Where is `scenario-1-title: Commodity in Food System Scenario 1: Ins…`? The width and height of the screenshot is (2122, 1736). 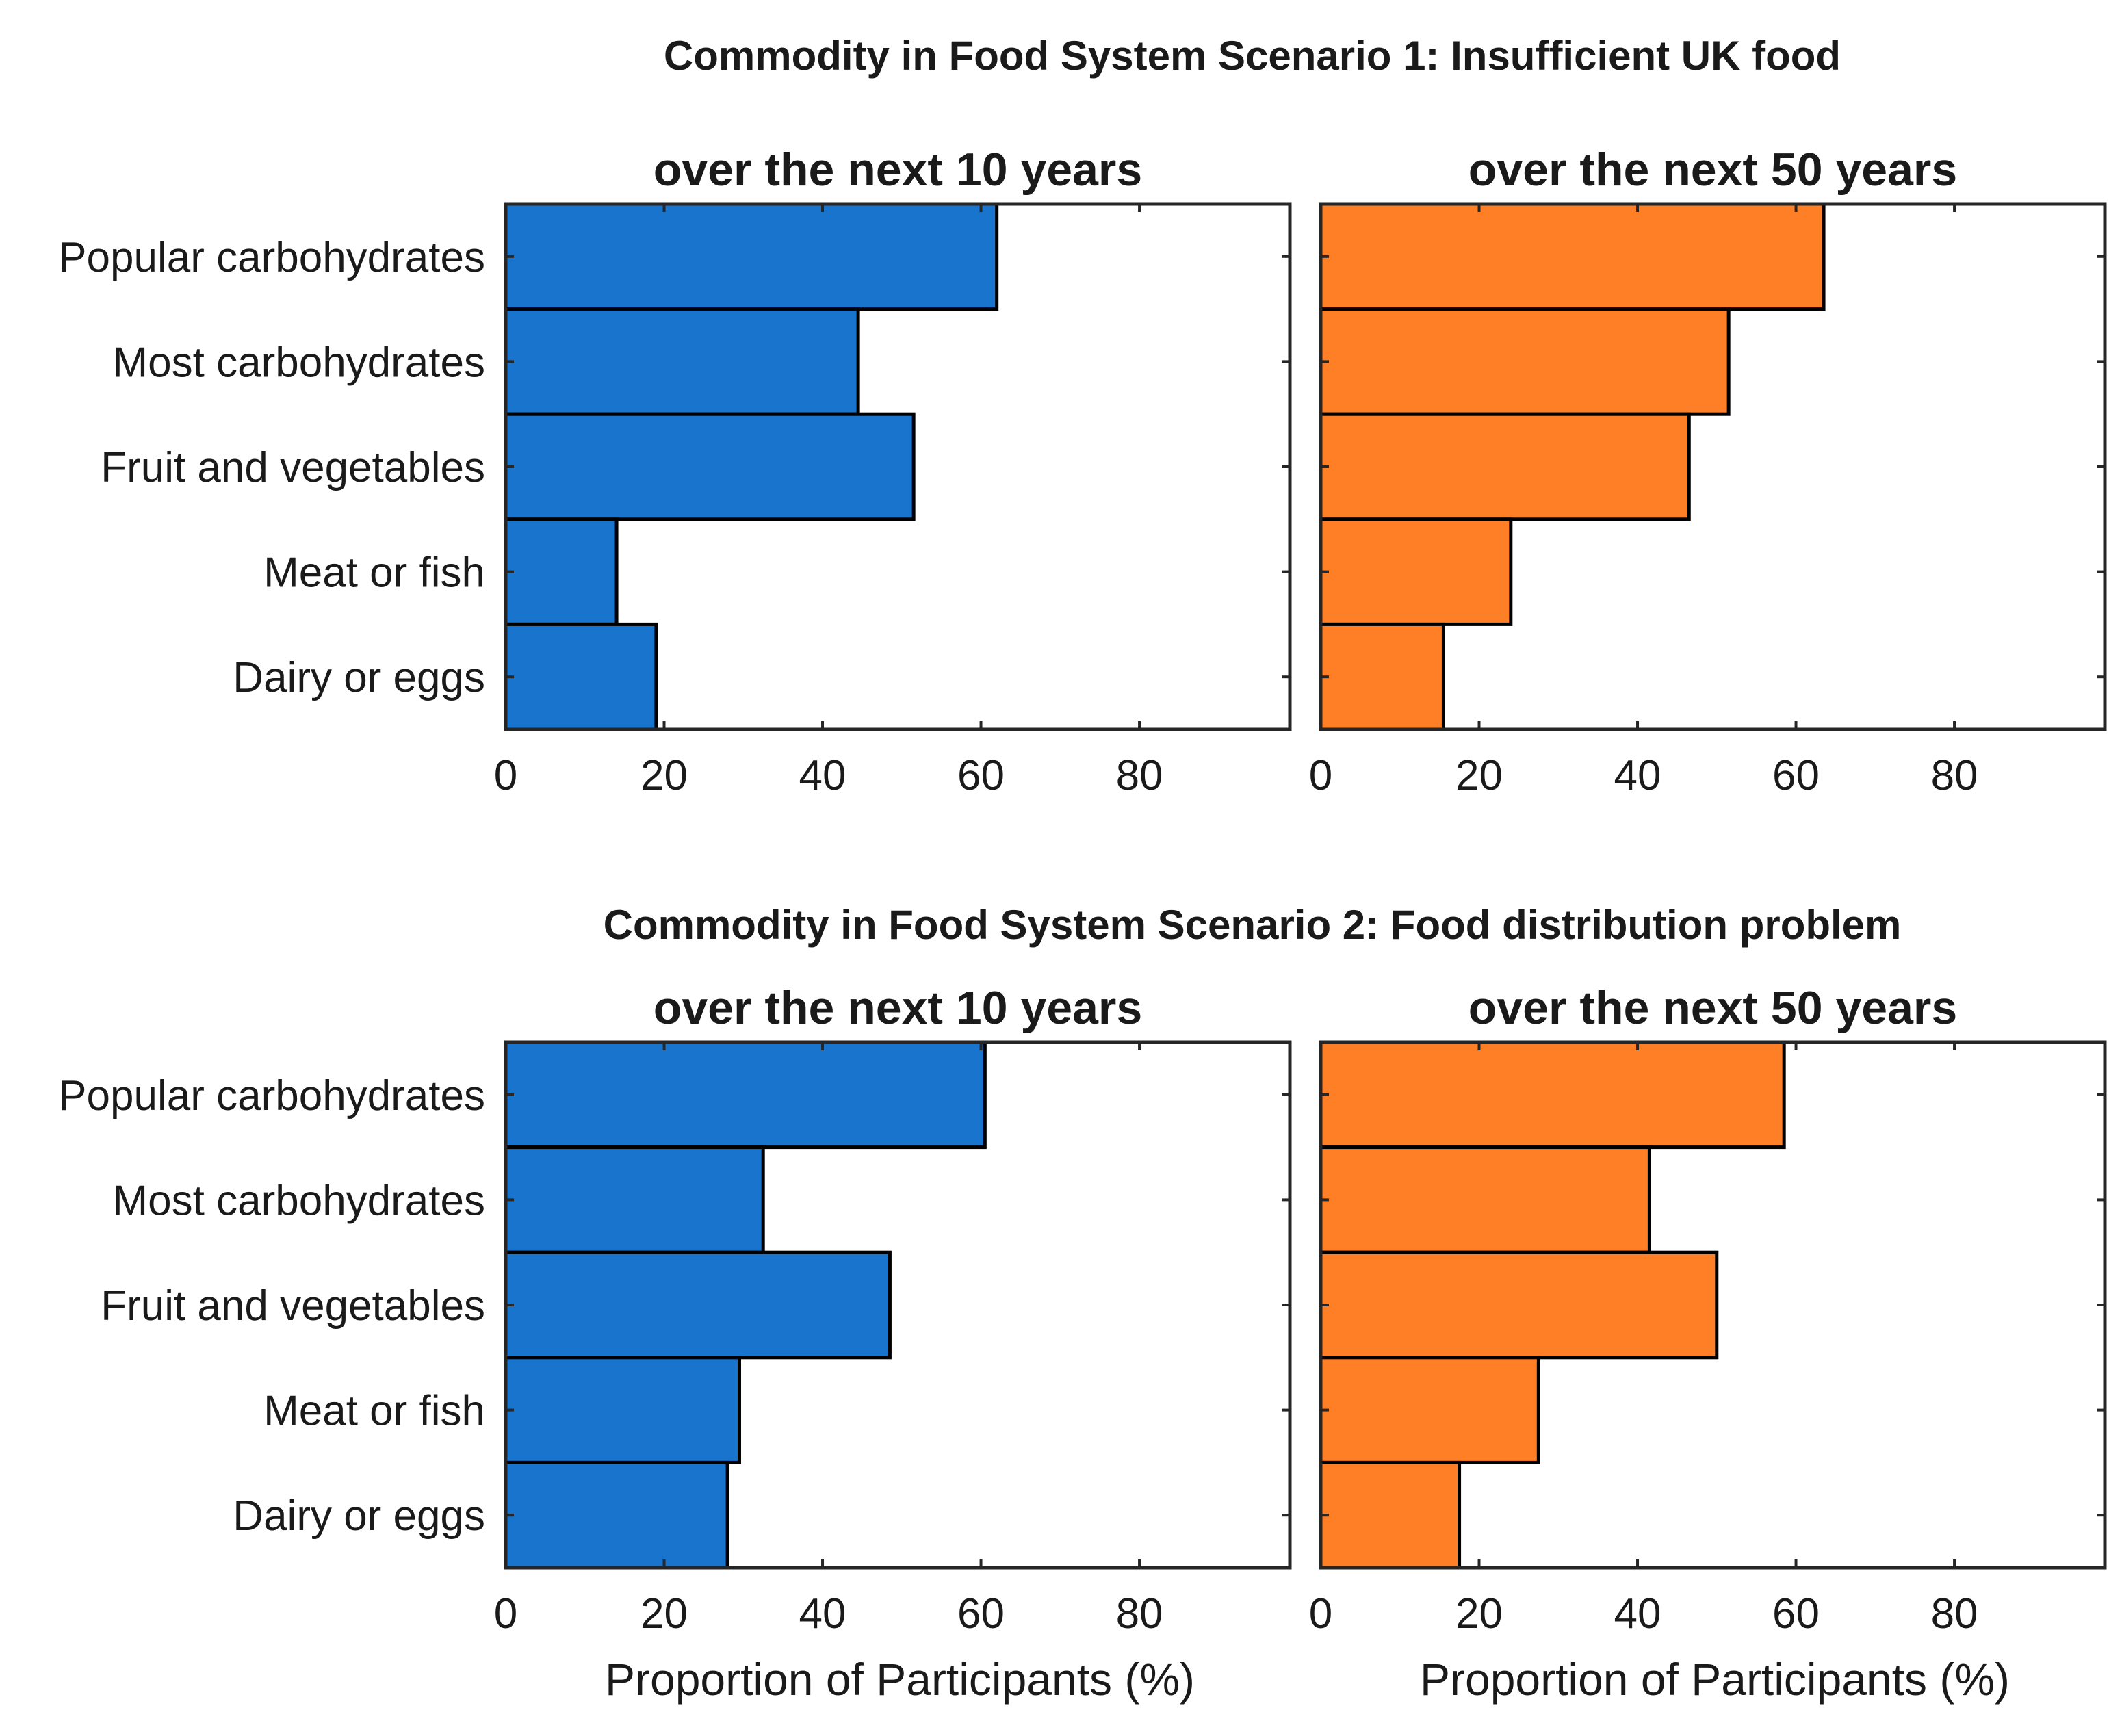
scenario-1-title: Commodity in Food System Scenario 1: Ins… is located at coordinates (1252, 56).